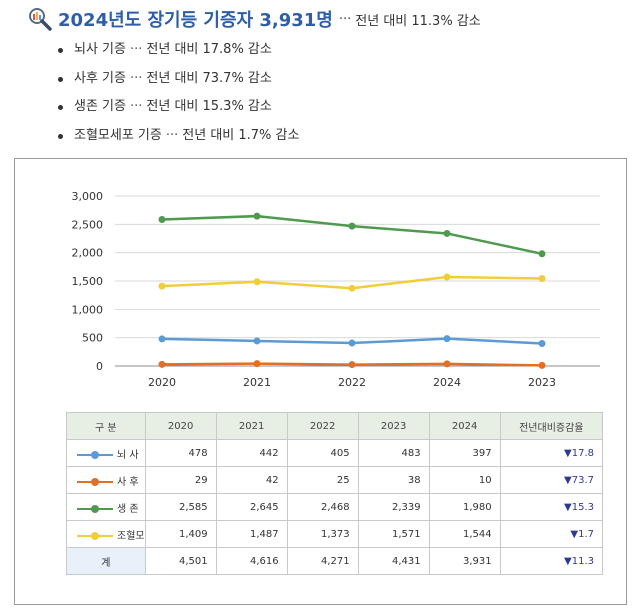 The image size is (640, 616). I want to click on cell: 478, so click(180, 453).